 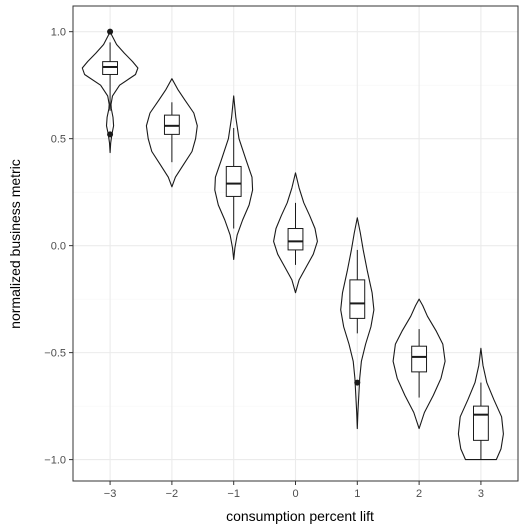 What do you see at coordinates (55, 461) in the screenshot?
I see `y-tick-label: −1.0` at bounding box center [55, 461].